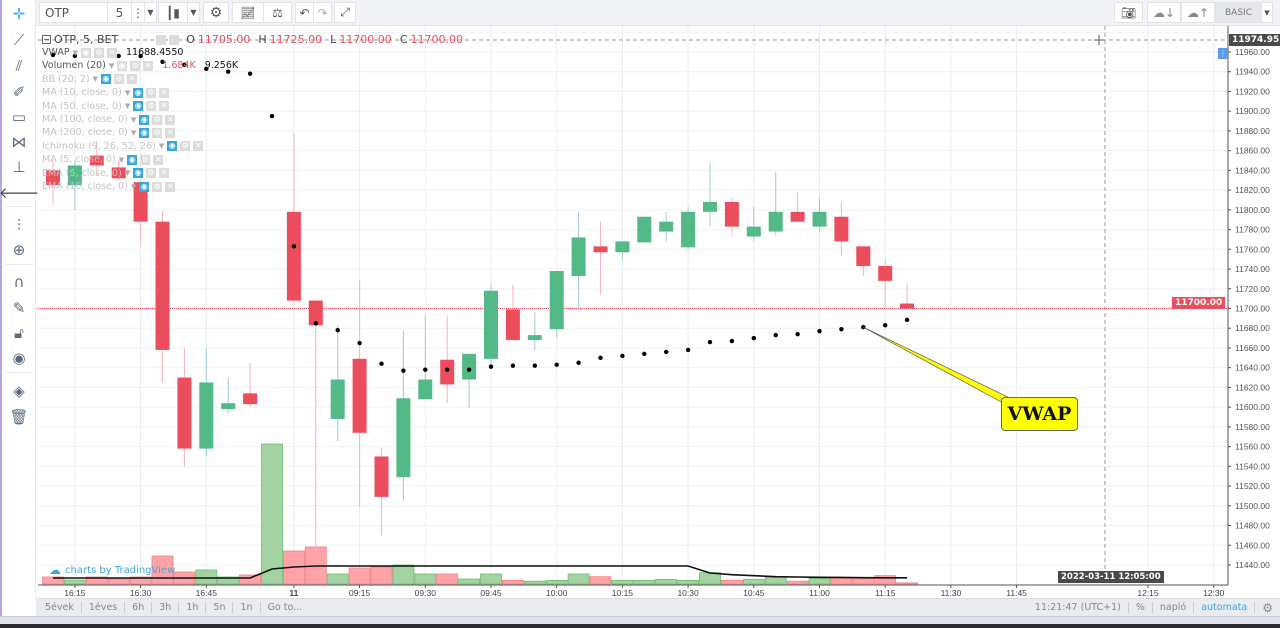 This screenshot has height=628, width=1280. Describe the element at coordinates (73, 12) in the screenshot. I see `symbol-input: OTP` at that location.